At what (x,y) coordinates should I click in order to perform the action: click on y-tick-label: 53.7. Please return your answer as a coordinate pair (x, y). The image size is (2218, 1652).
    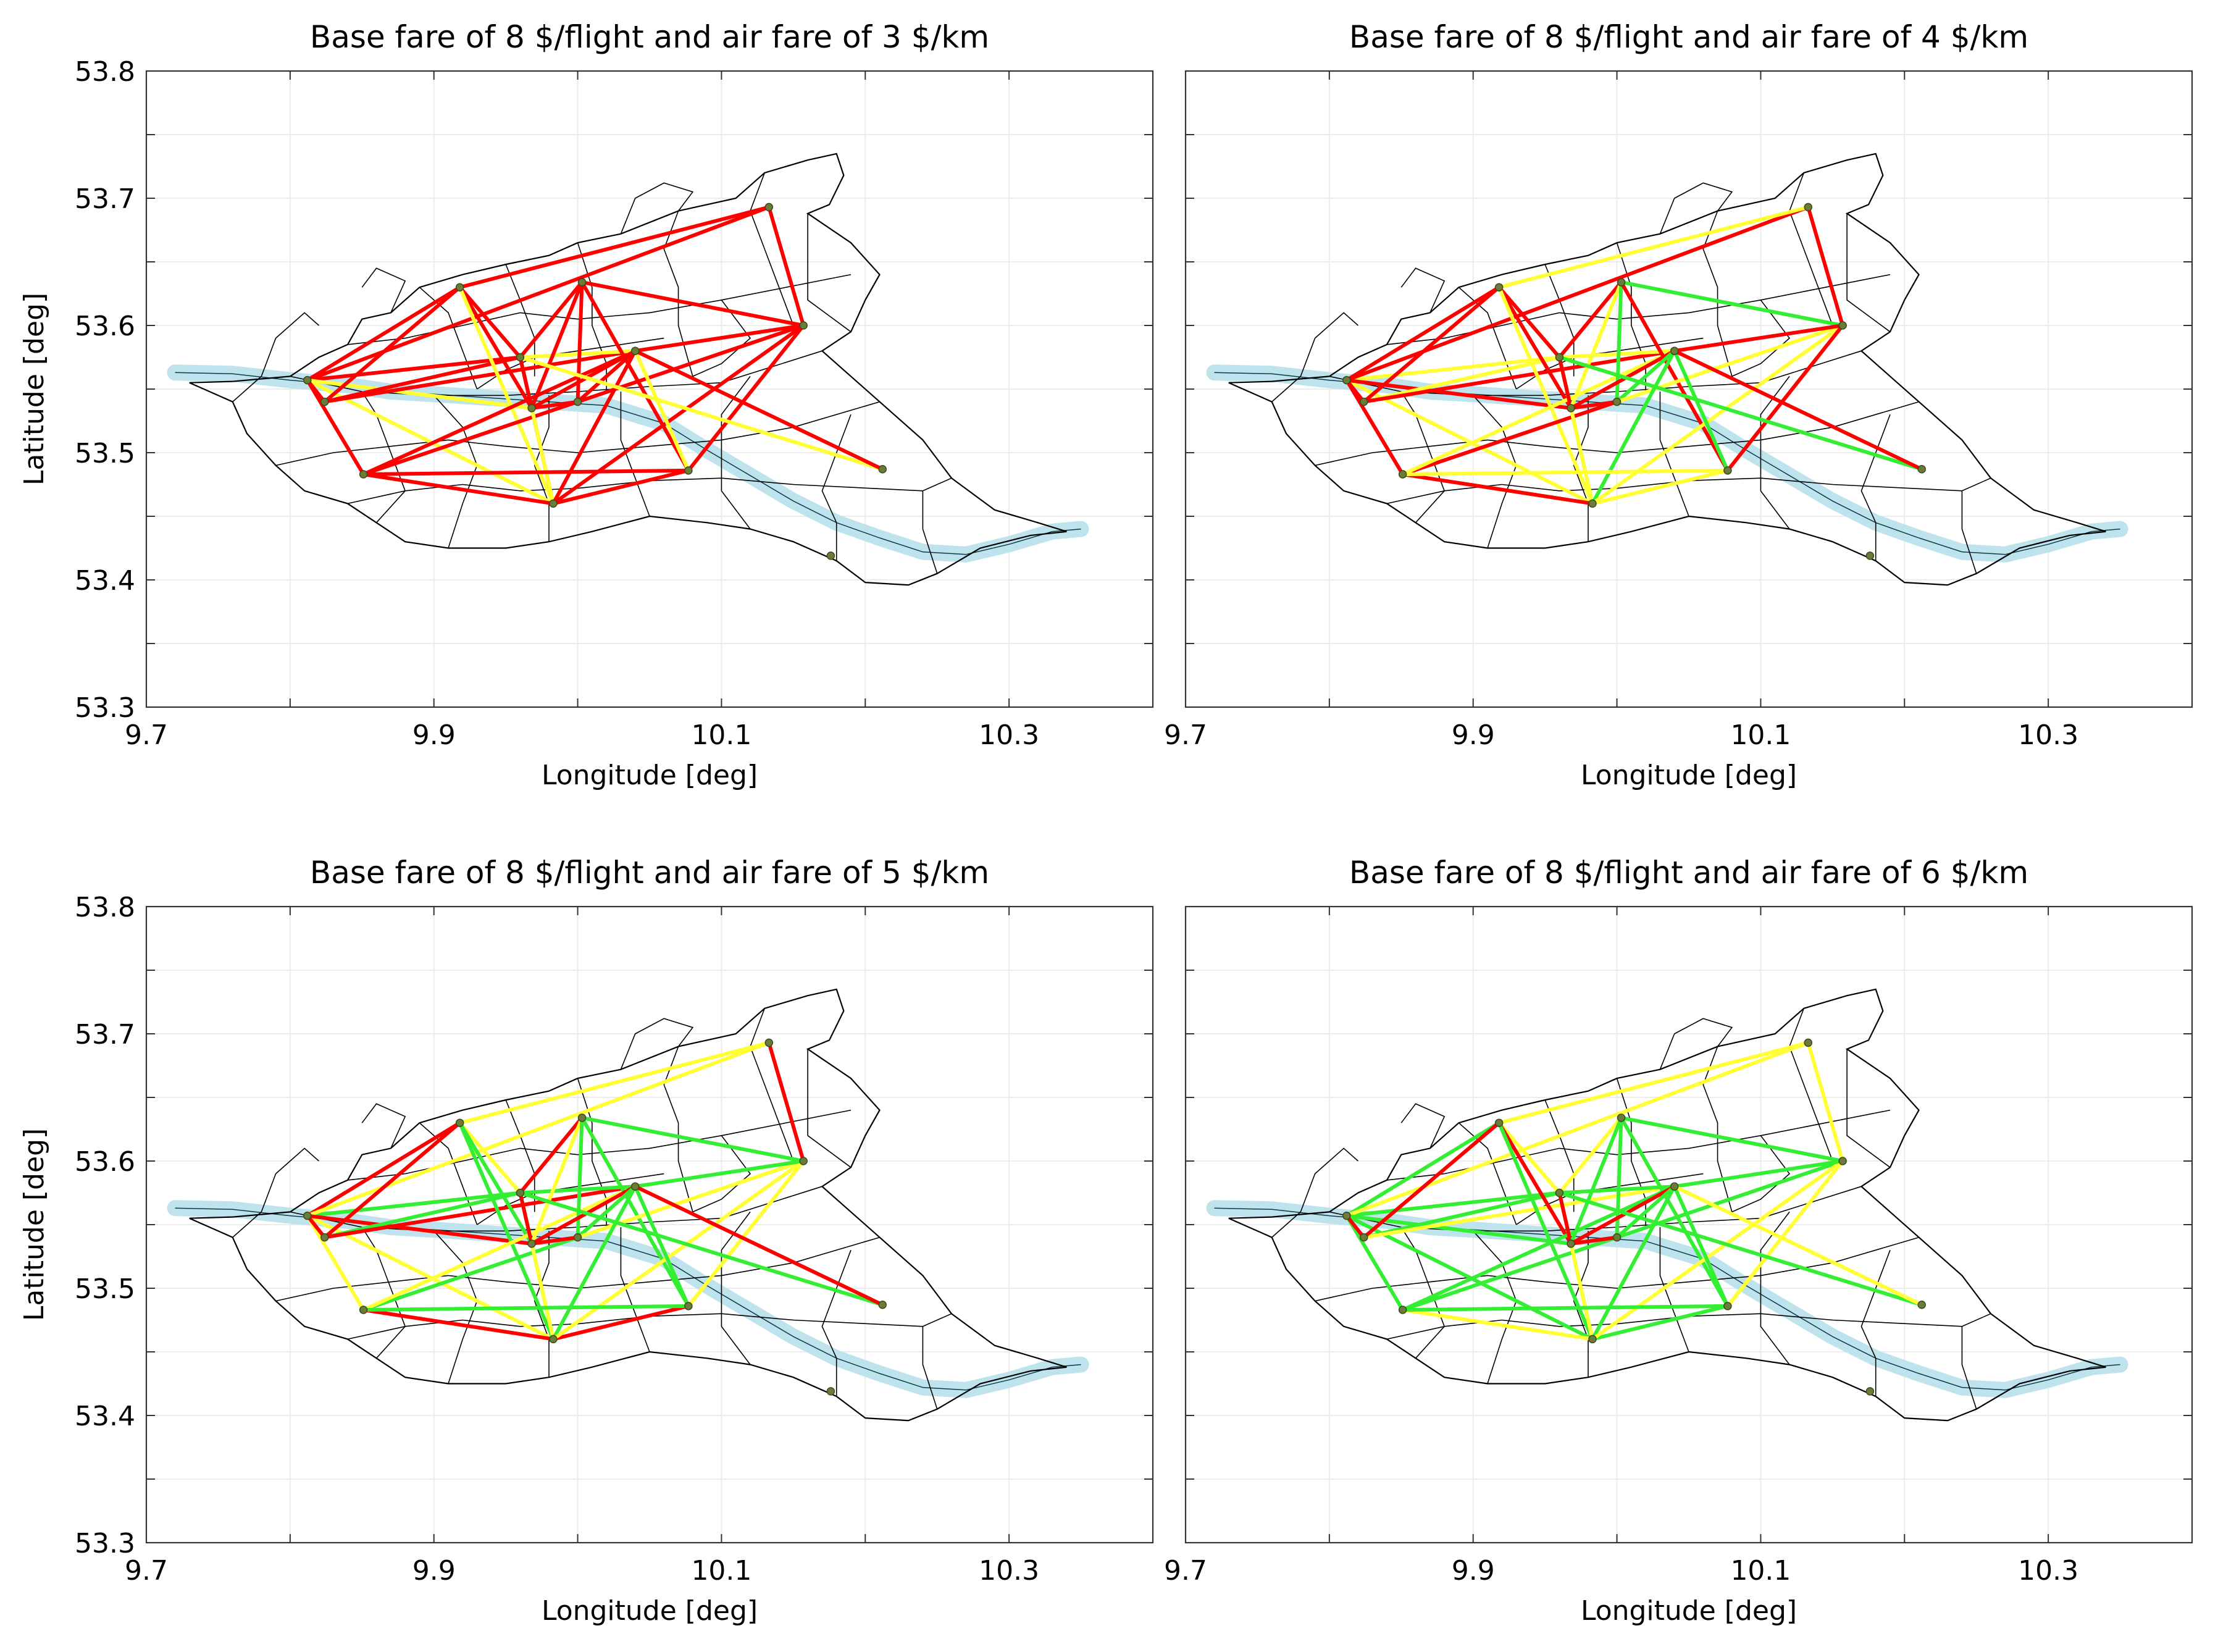
    Looking at the image, I should click on (105, 1034).